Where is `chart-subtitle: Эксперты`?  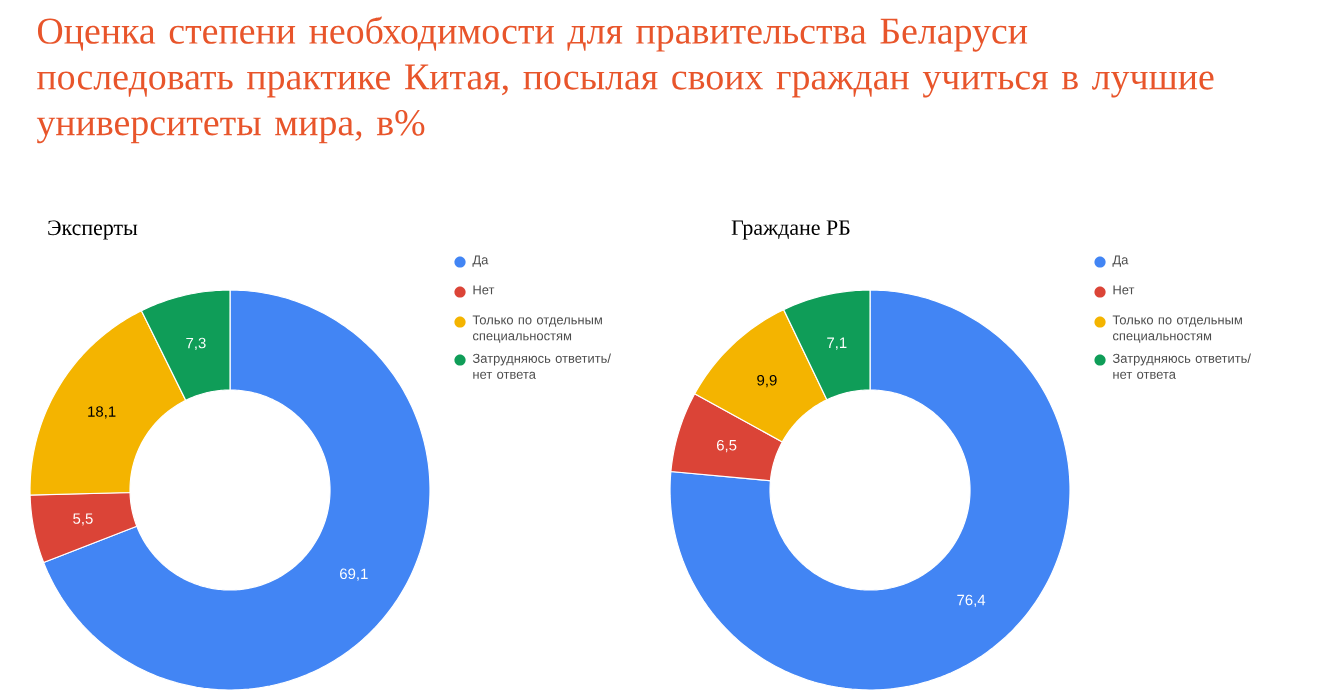 chart-subtitle: Эксперты is located at coordinates (93, 230).